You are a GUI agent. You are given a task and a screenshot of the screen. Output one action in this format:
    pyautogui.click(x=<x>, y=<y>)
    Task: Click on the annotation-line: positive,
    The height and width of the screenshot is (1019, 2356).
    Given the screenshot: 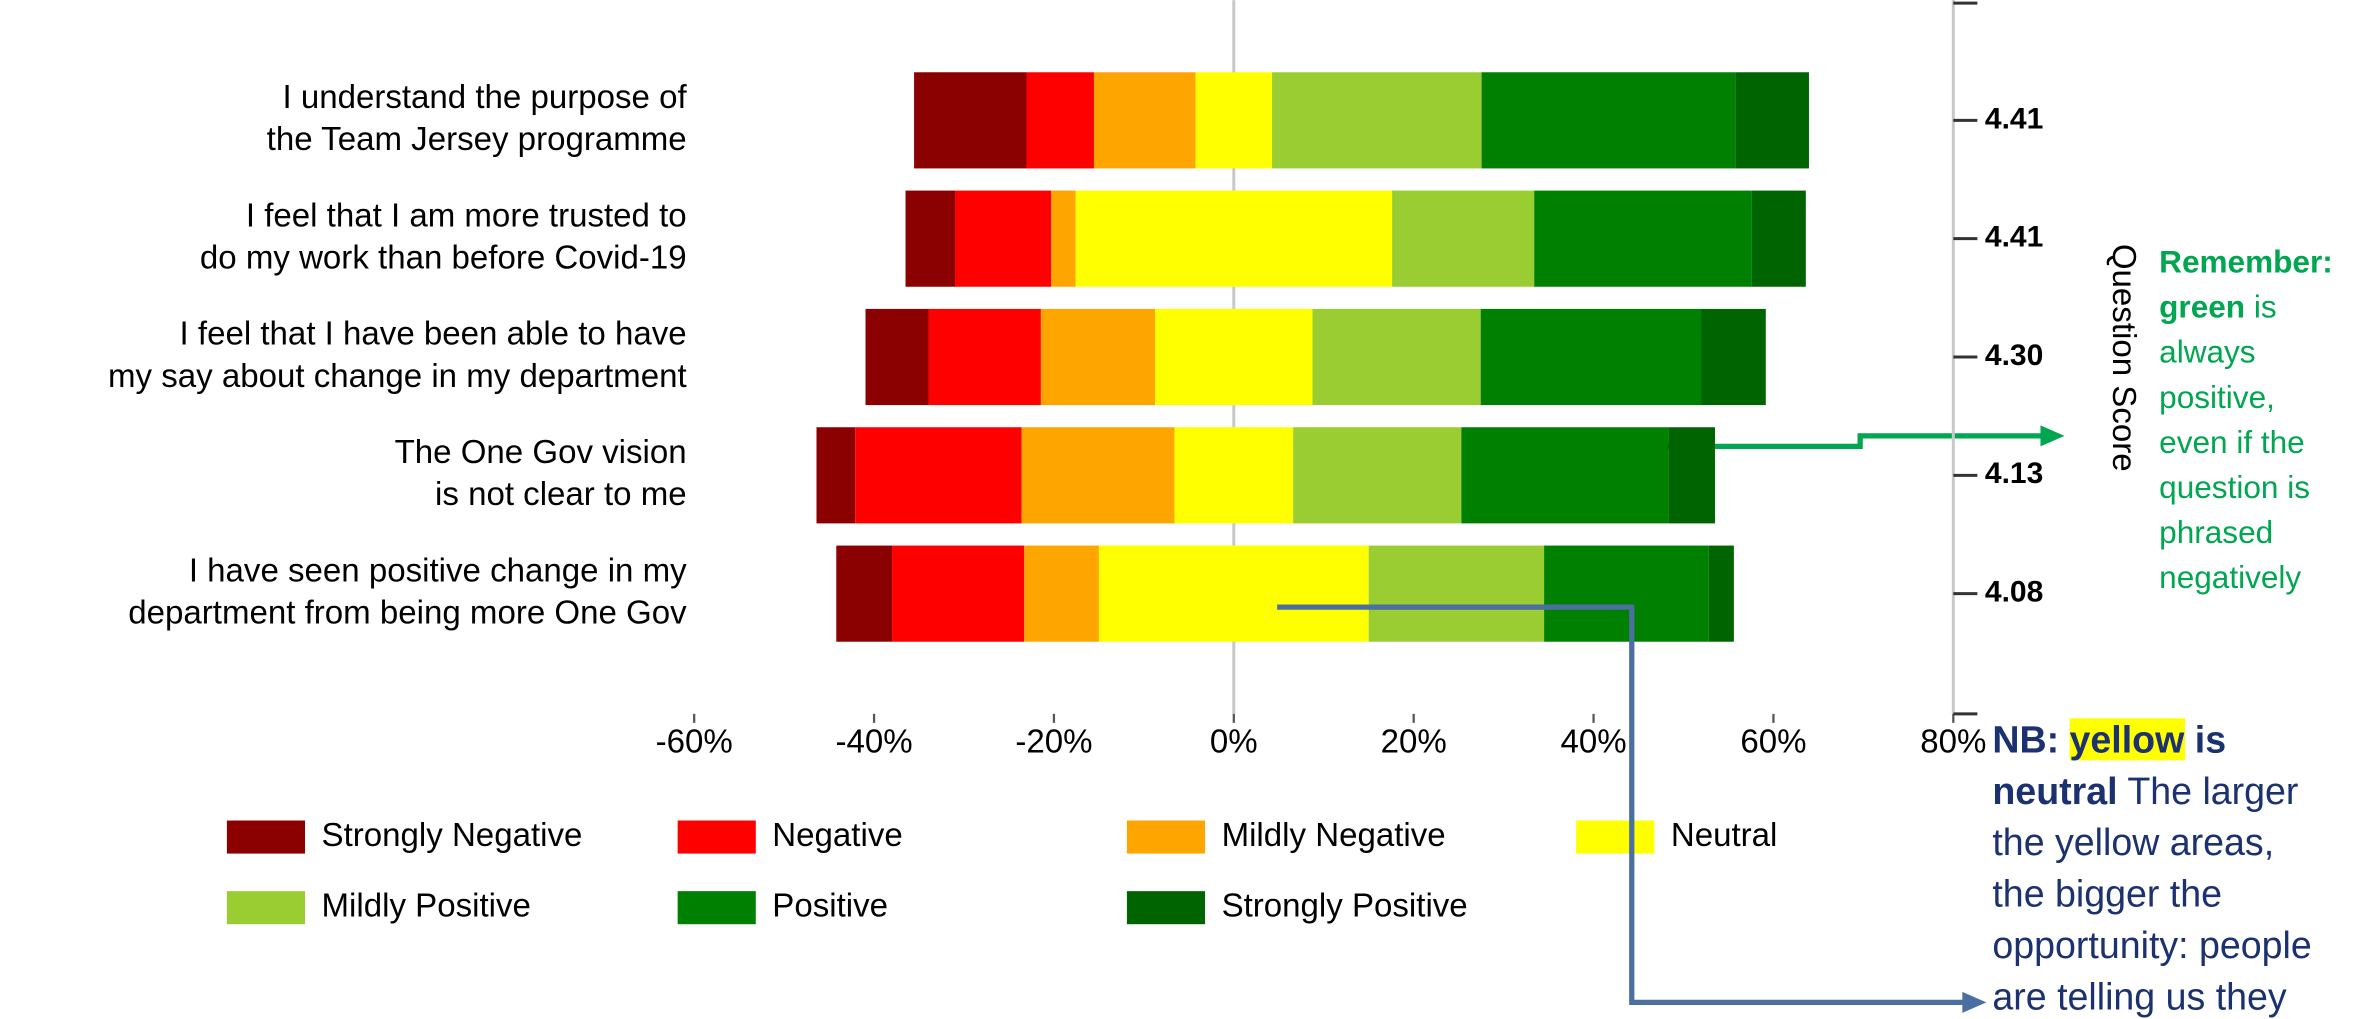 What is the action you would take?
    pyautogui.click(x=2217, y=397)
    